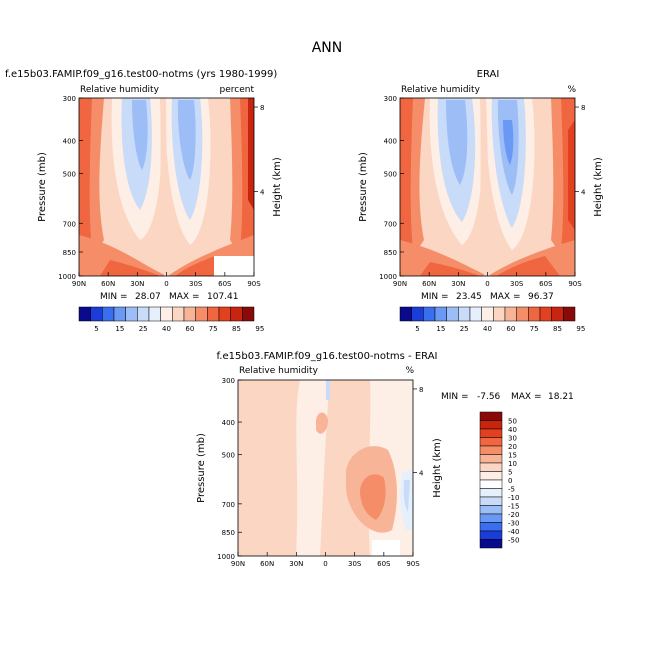  What do you see at coordinates (487, 187) in the screenshot?
I see `panel-2-contours` at bounding box center [487, 187].